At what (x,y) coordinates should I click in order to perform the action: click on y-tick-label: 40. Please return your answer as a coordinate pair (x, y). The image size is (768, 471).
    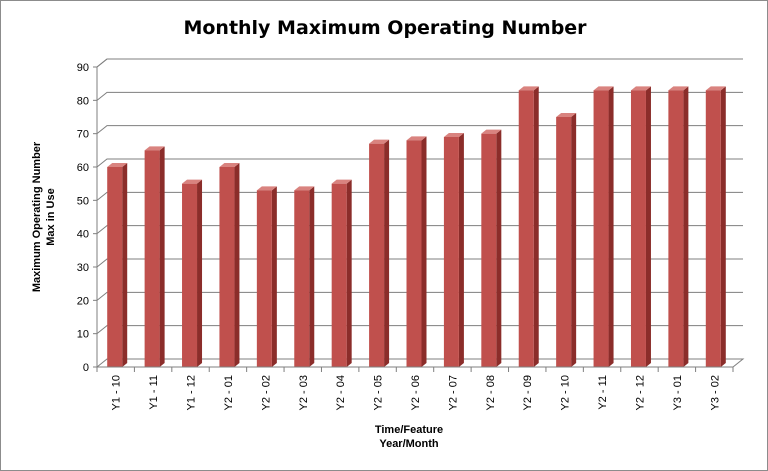
    Looking at the image, I should click on (83, 235).